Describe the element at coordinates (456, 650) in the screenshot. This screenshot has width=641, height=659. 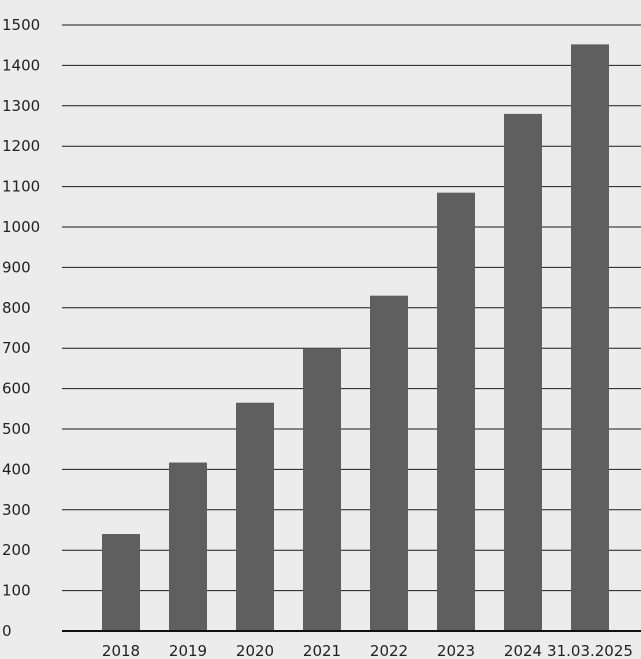
I see `x-tick-label-2023: 2023` at that location.